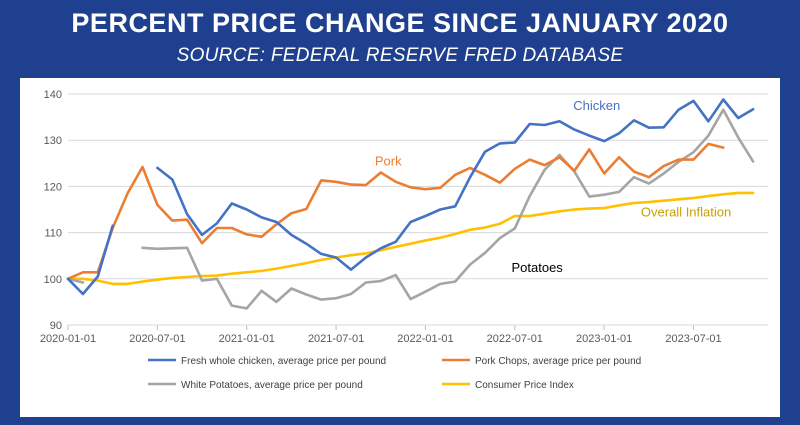  What do you see at coordinates (53, 280) in the screenshot?
I see `y-tick-label-100: 100` at bounding box center [53, 280].